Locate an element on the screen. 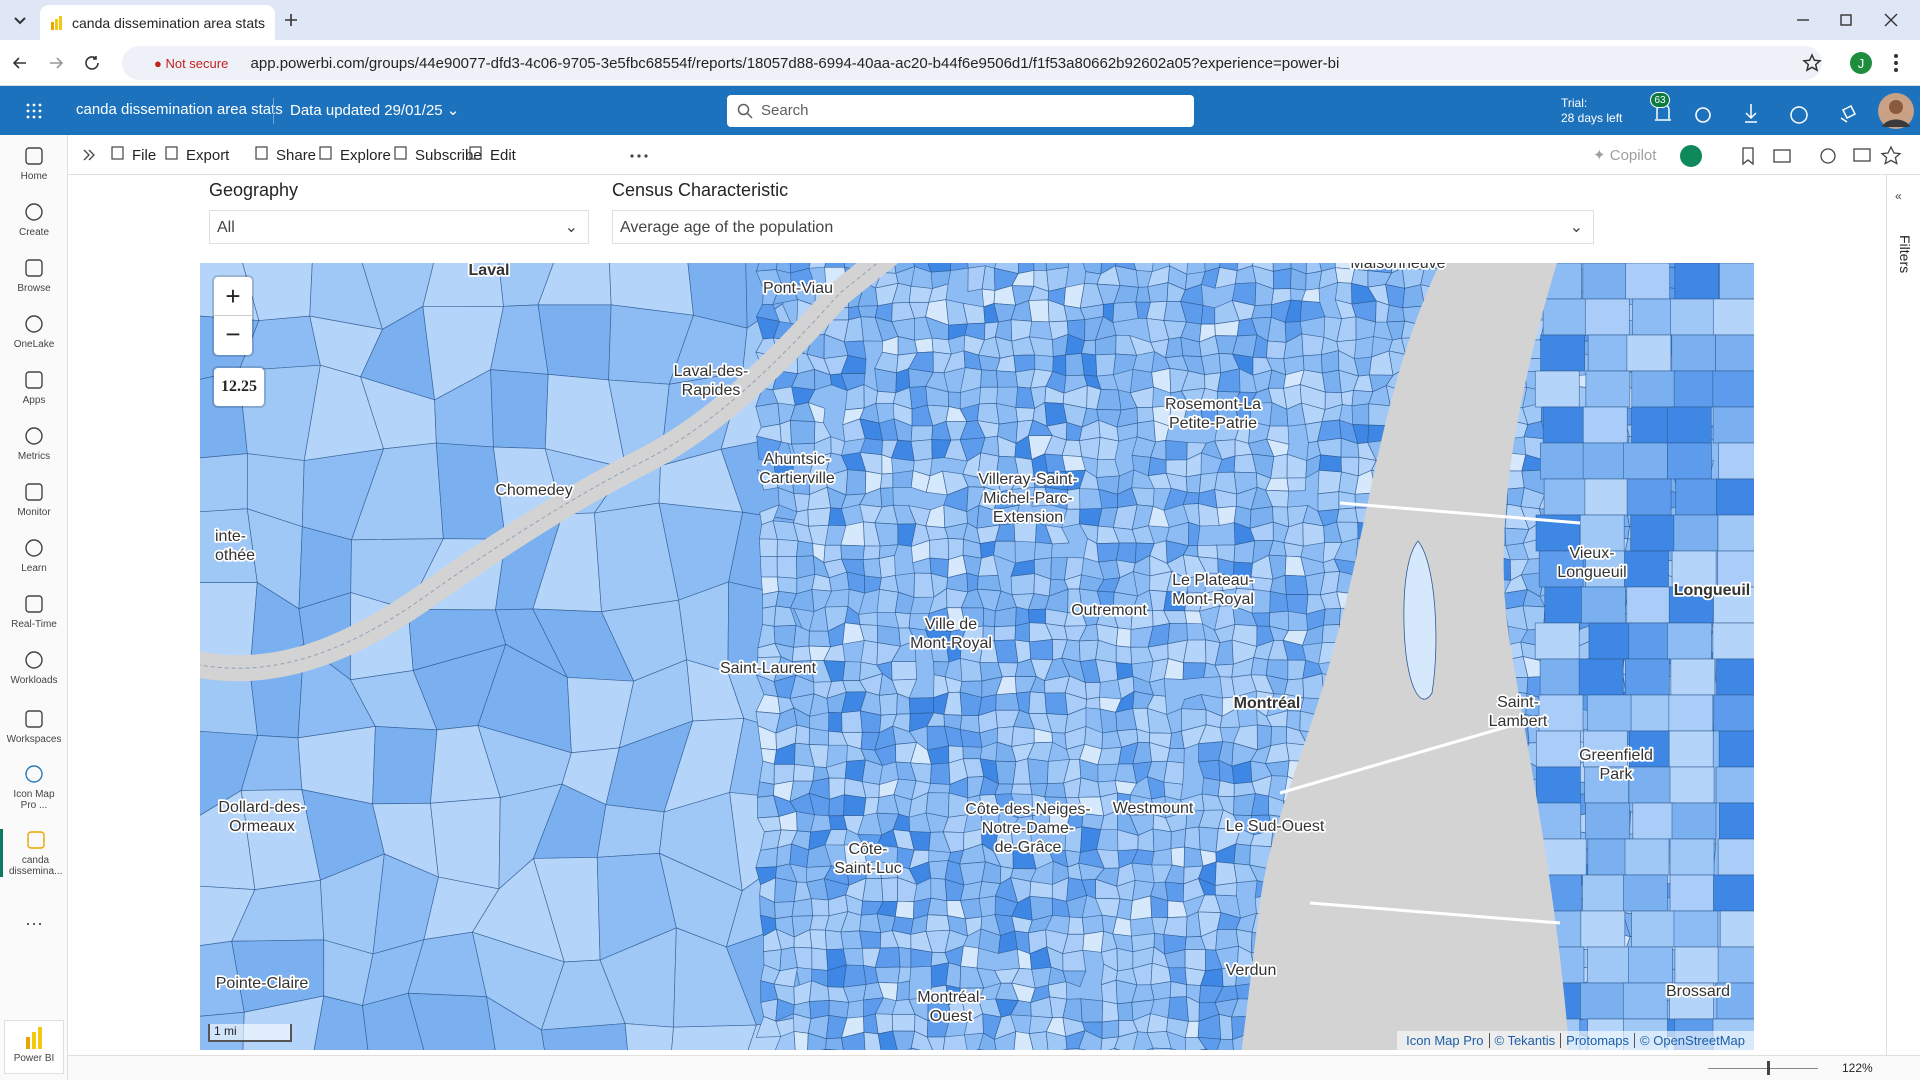 The height and width of the screenshot is (1080, 1920). nav-item: Create is located at coordinates (34, 219).